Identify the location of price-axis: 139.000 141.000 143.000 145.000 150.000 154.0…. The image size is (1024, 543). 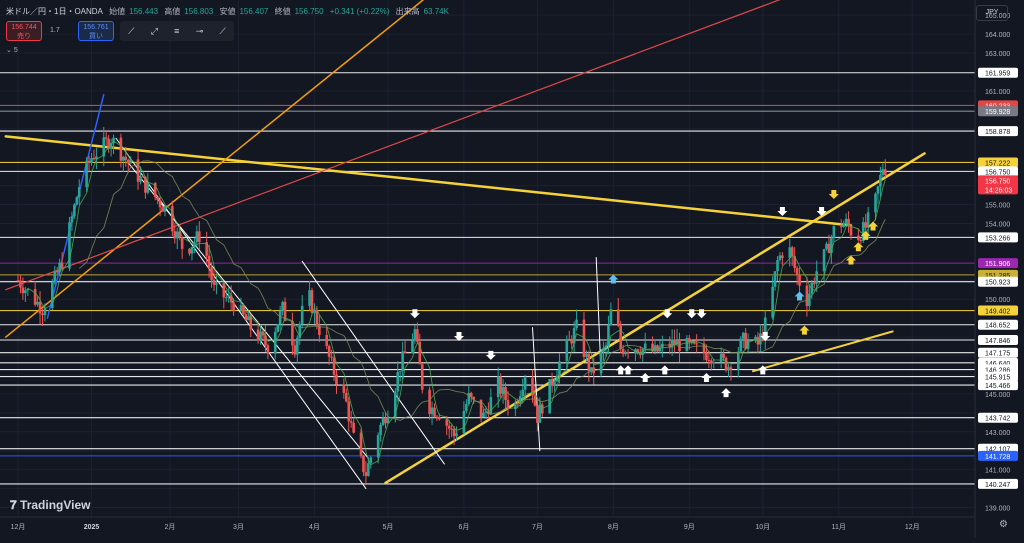
(998, 263).